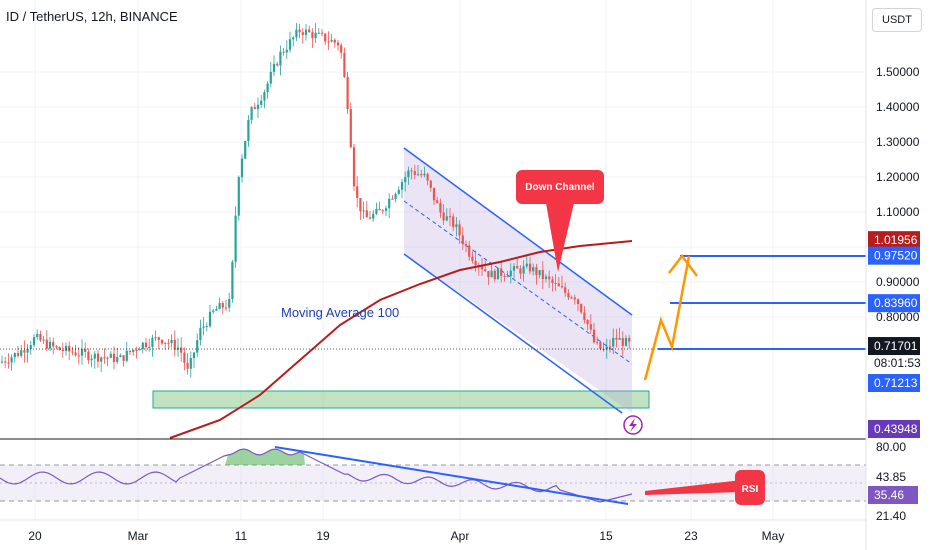 This screenshot has width=932, height=550. What do you see at coordinates (691, 536) in the screenshot?
I see `time-tick-label: 23` at bounding box center [691, 536].